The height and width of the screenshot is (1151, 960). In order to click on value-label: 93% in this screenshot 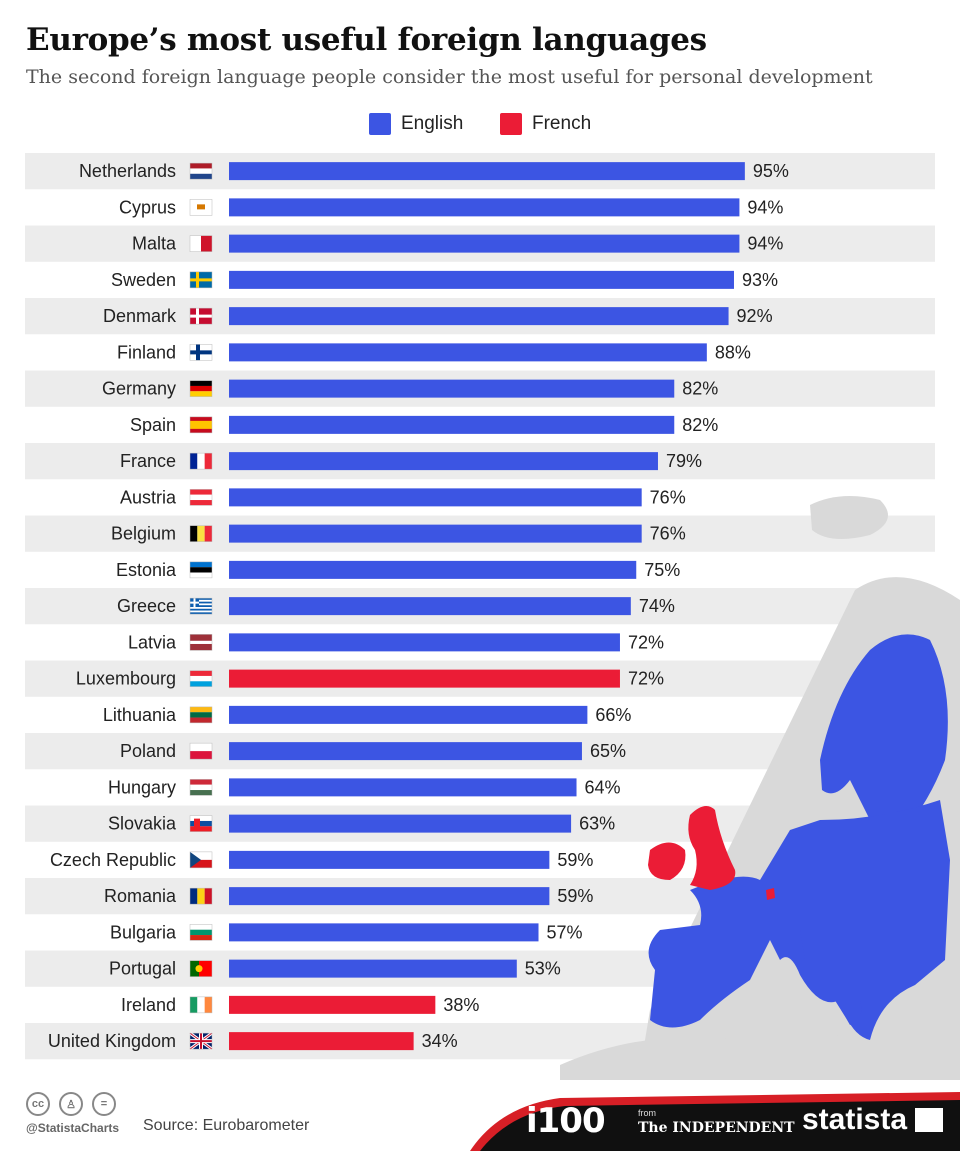, I will do `click(760, 280)`.